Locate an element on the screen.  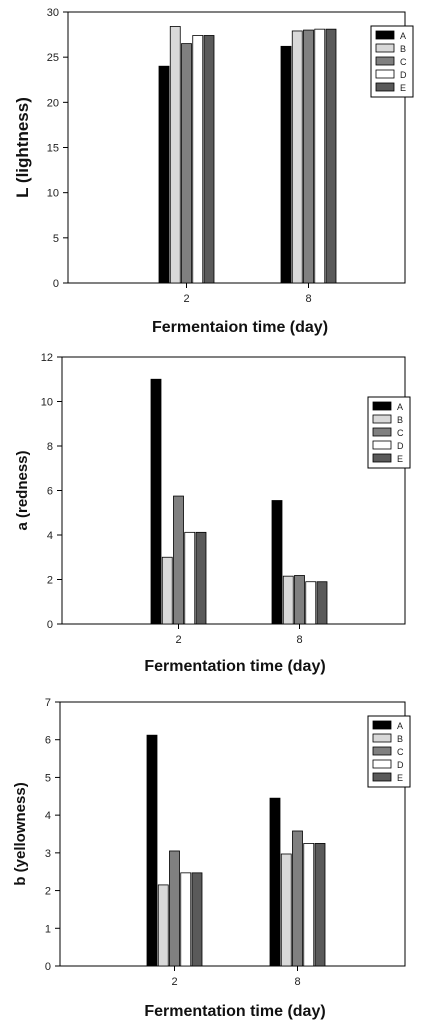
y-axis-label: a (redness) is located at coordinates (22, 490).